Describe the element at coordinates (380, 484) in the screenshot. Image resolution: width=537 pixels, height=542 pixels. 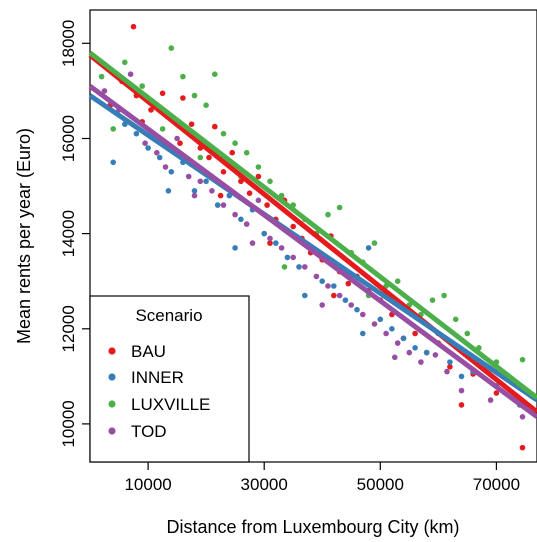
I see `x-tick-label-2: 50000` at that location.